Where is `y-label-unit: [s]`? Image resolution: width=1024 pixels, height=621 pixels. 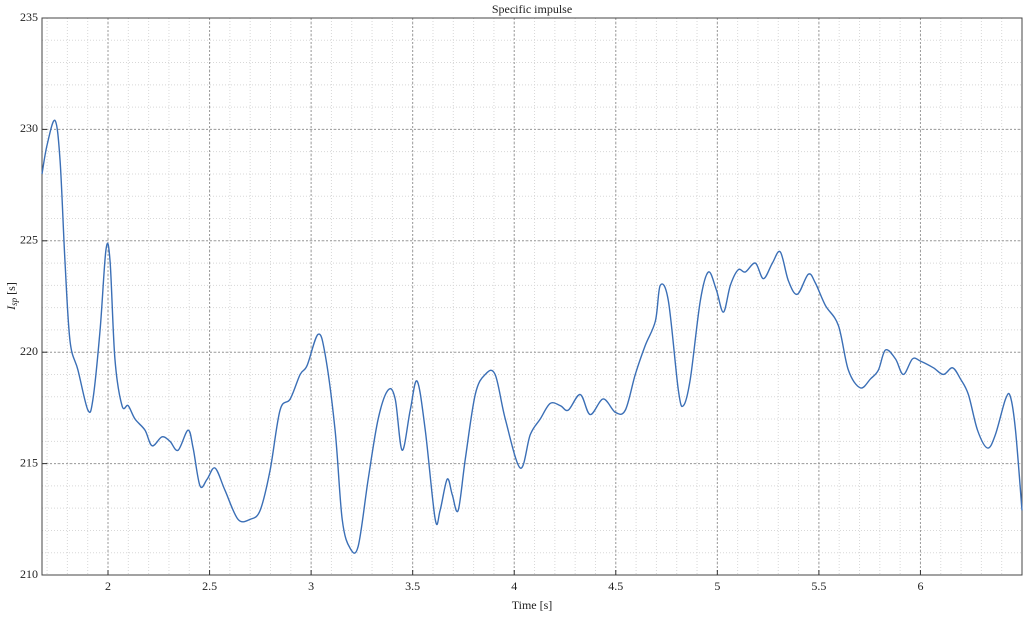 y-label-unit: [s] is located at coordinates (11, 288).